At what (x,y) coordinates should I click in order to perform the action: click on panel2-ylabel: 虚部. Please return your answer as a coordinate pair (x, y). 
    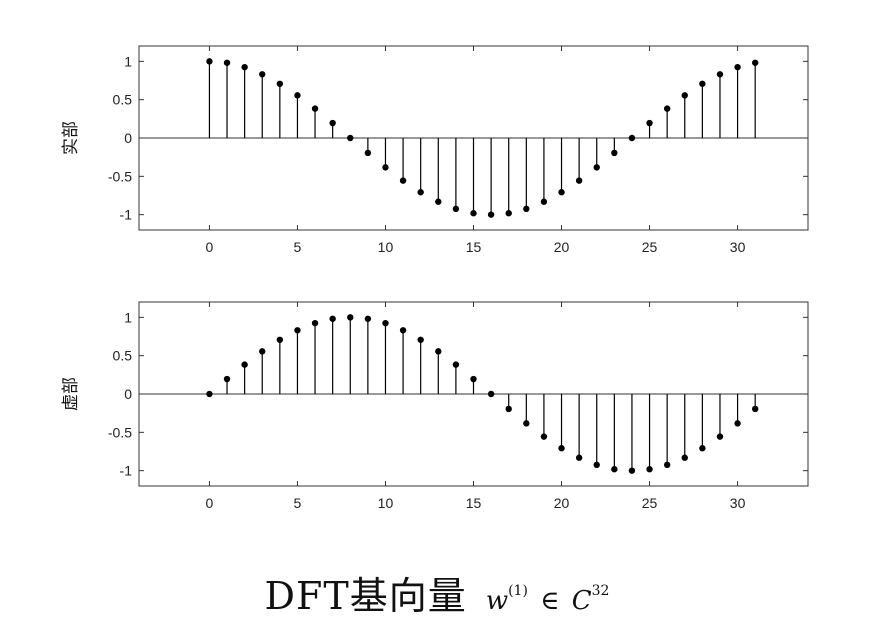
    Looking at the image, I should click on (71, 394).